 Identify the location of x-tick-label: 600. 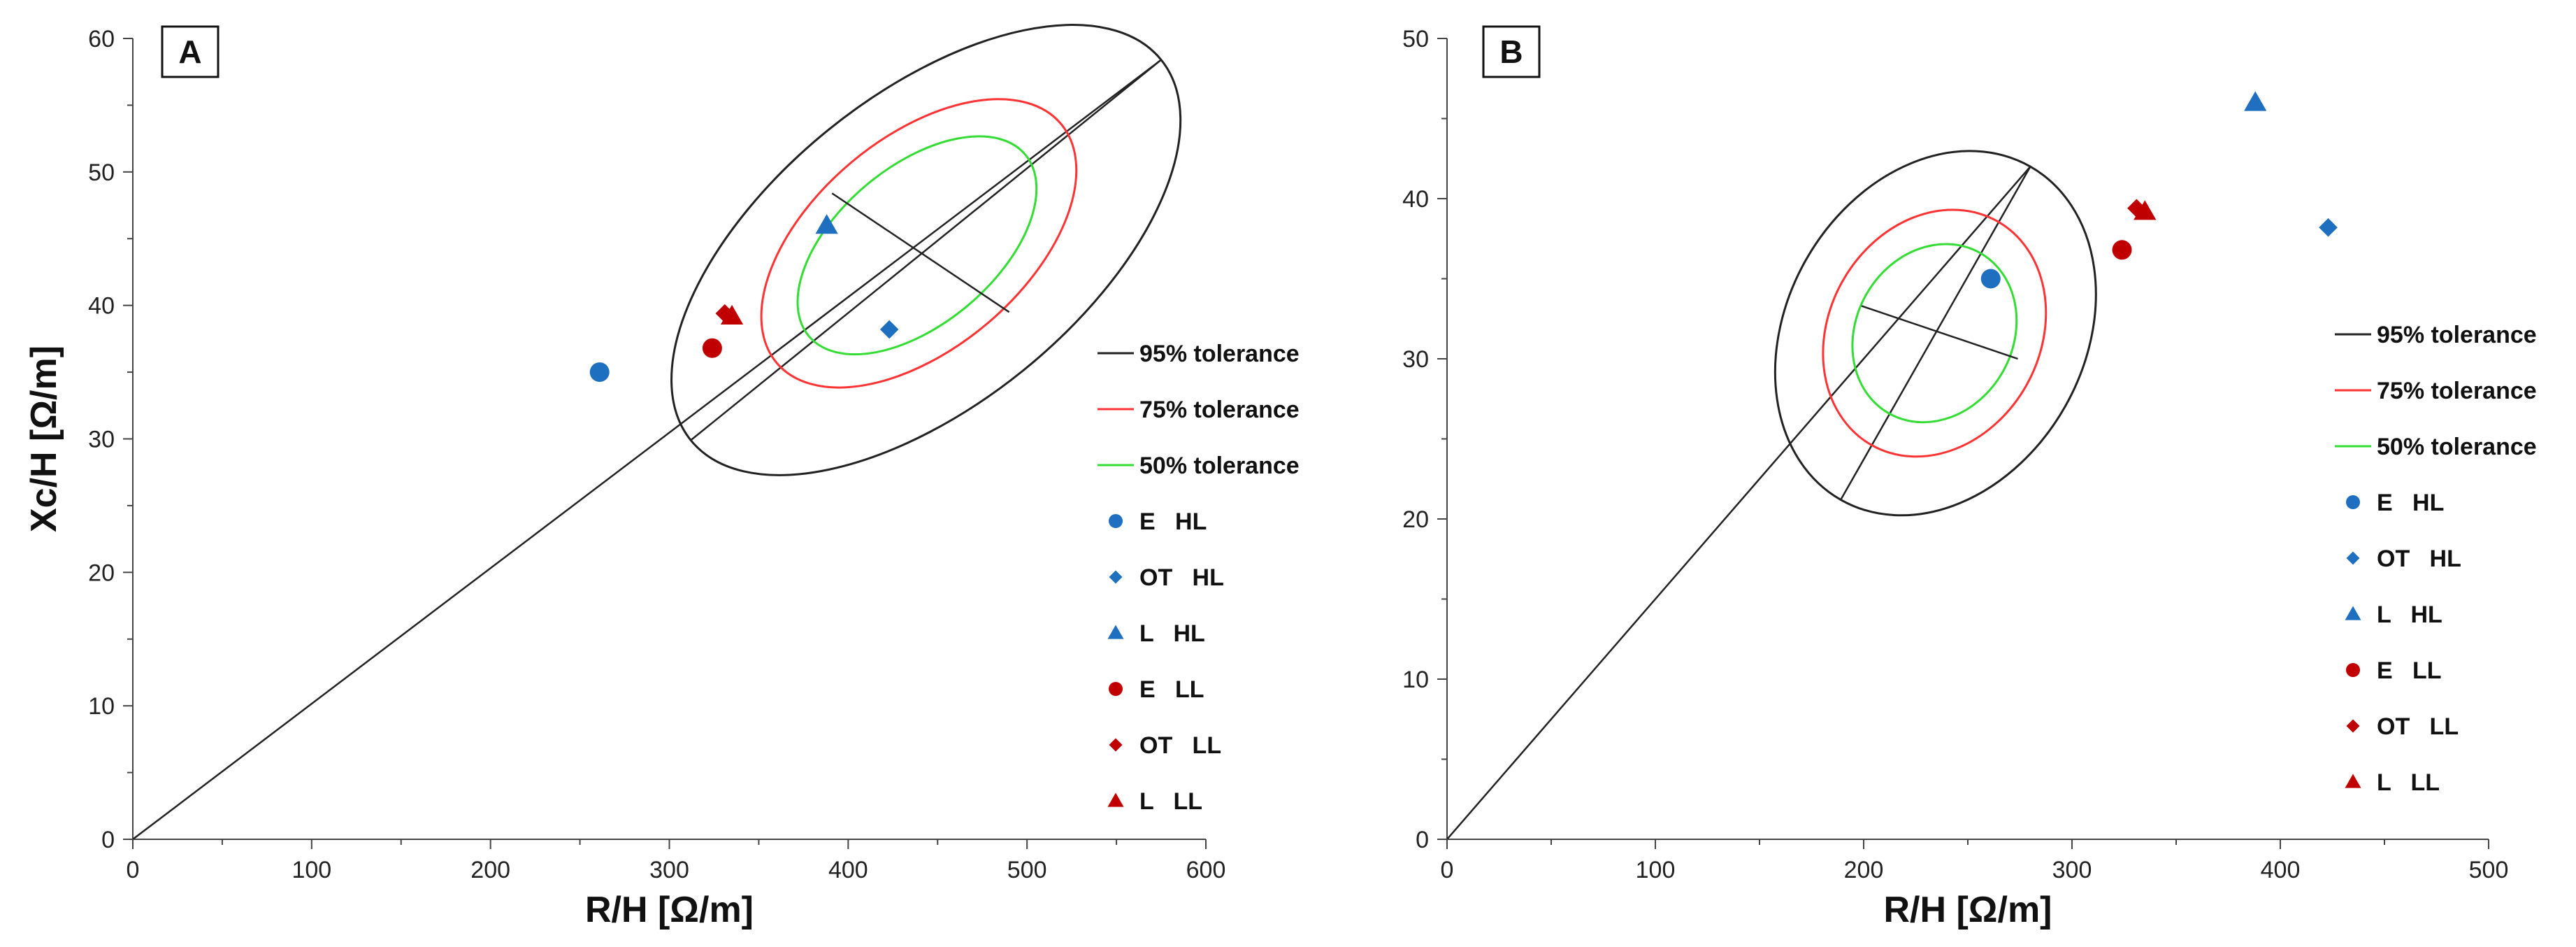
(1206, 870).